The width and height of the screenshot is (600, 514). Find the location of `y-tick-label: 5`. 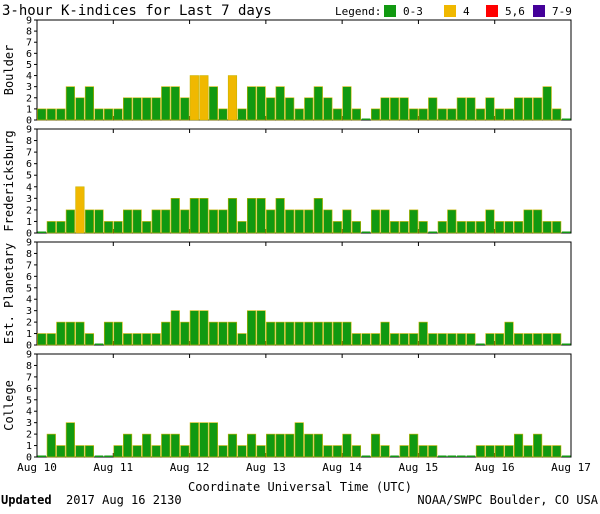

y-tick-label: 5 is located at coordinates (29, 176).